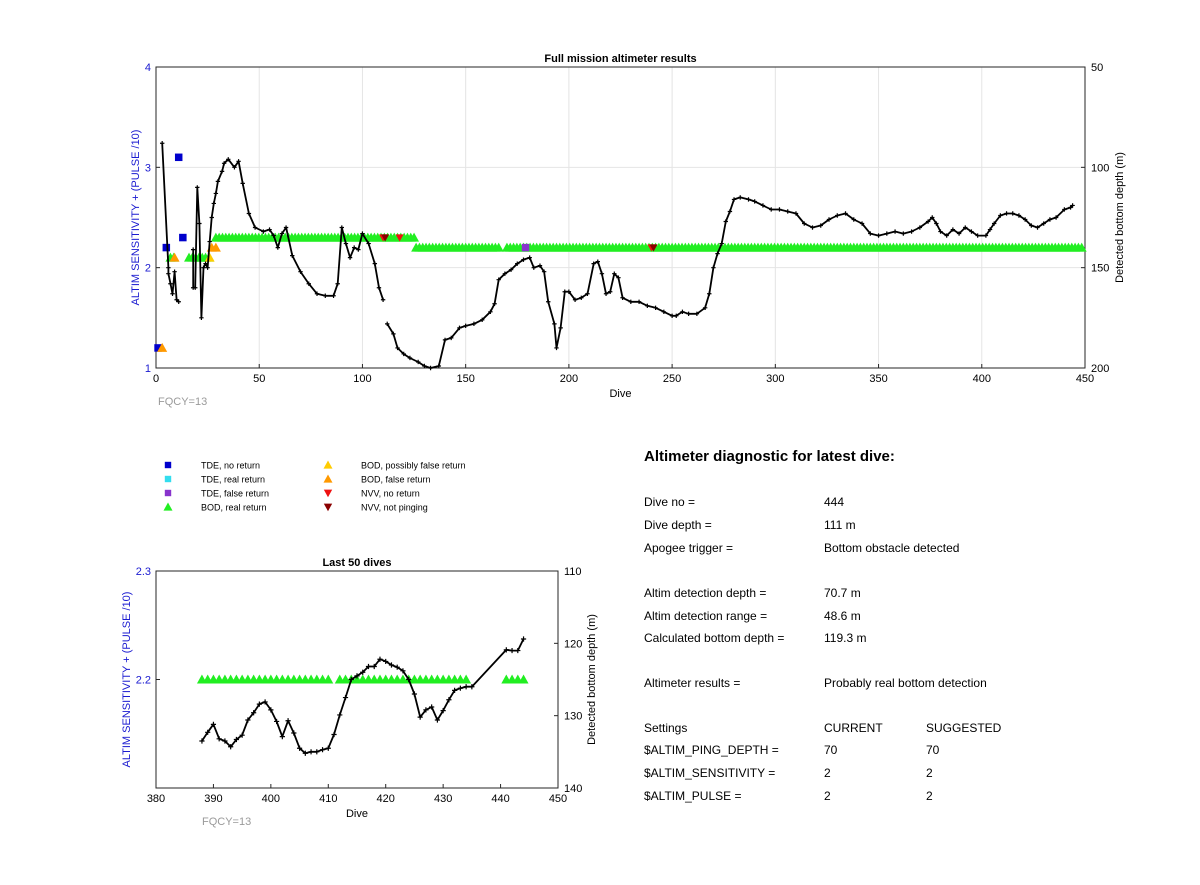  What do you see at coordinates (929, 796) in the screenshot?
I see `pulse-suggested: 2` at bounding box center [929, 796].